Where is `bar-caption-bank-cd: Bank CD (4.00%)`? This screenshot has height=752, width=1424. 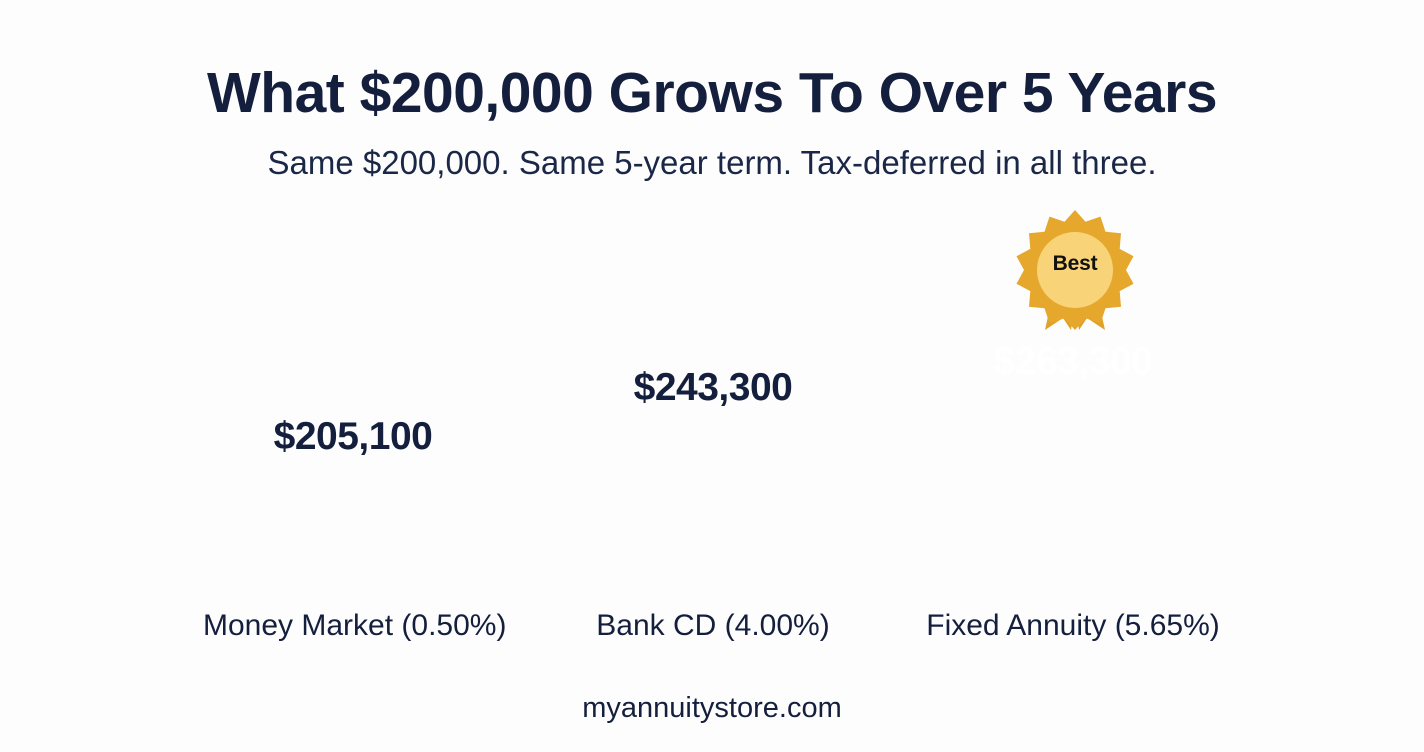 bar-caption-bank-cd: Bank CD (4.00%) is located at coordinates (713, 625).